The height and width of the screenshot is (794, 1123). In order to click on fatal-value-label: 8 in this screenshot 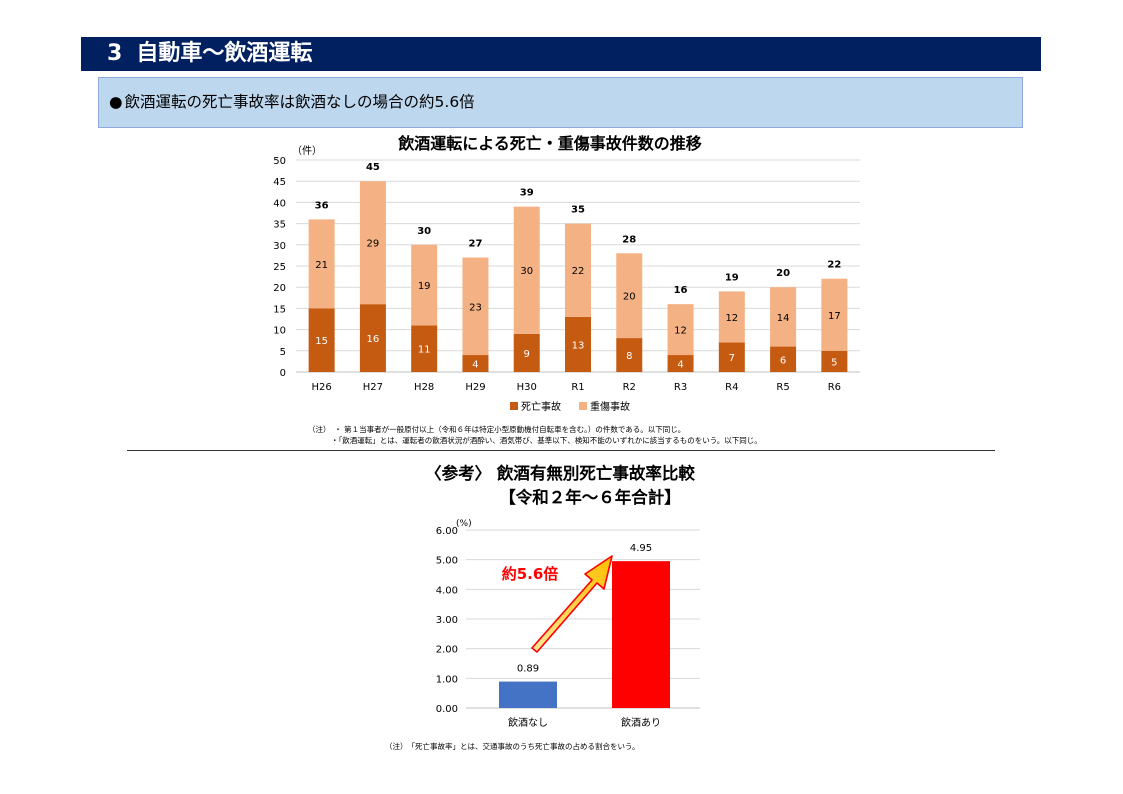, I will do `click(629, 356)`.